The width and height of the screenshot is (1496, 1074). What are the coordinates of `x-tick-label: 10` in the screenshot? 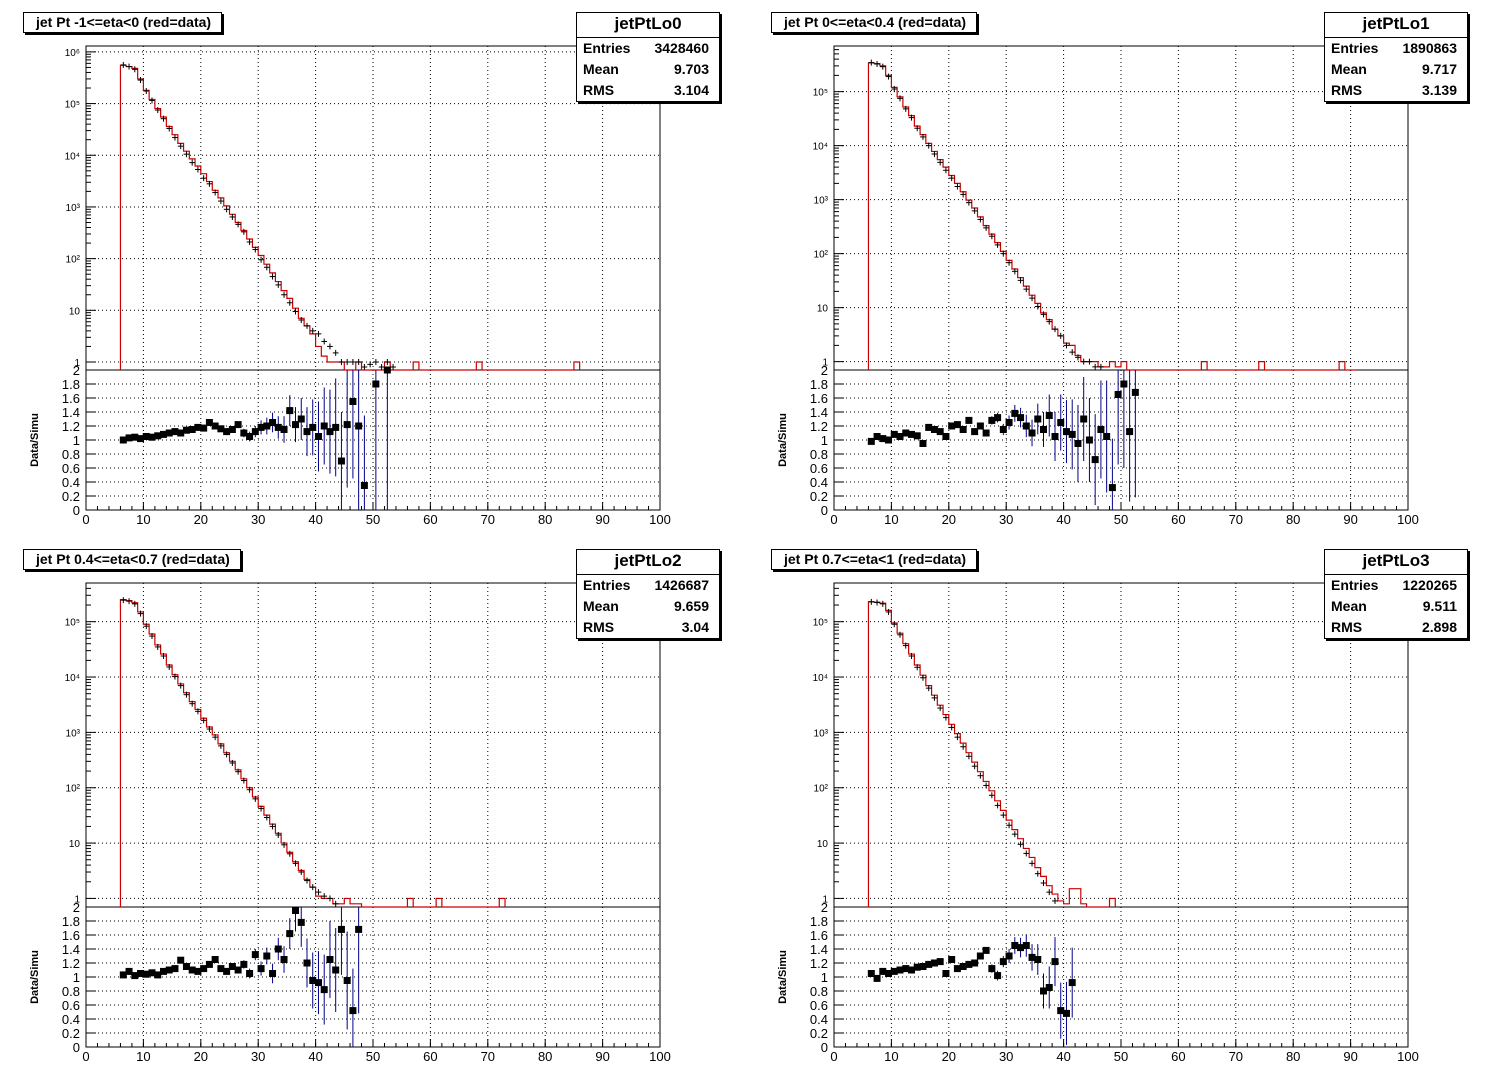 It's located at (143, 1056).